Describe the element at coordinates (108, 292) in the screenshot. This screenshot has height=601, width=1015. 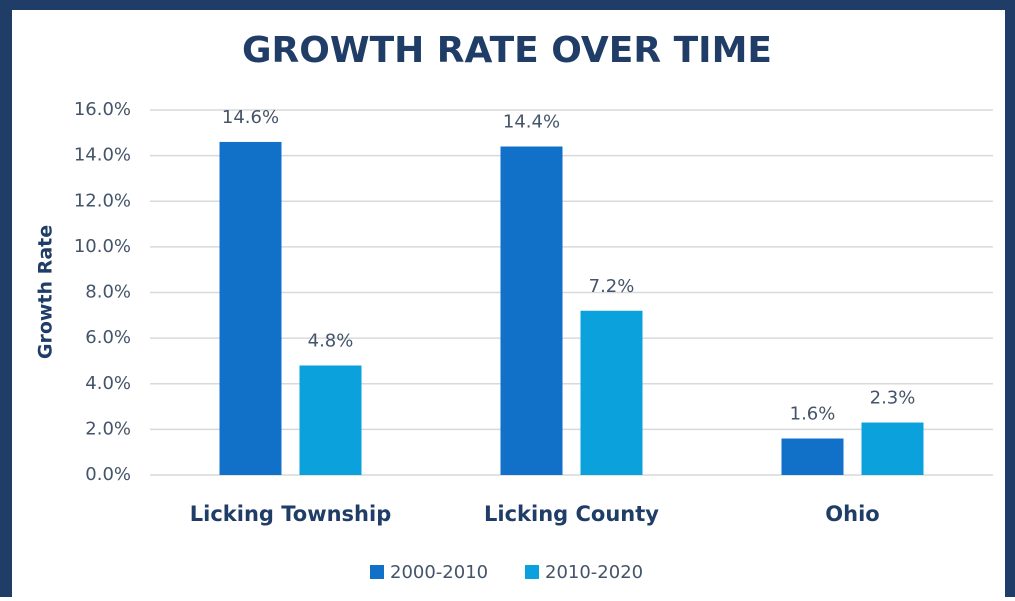
I see `y-tick-label: 8.0%` at that location.